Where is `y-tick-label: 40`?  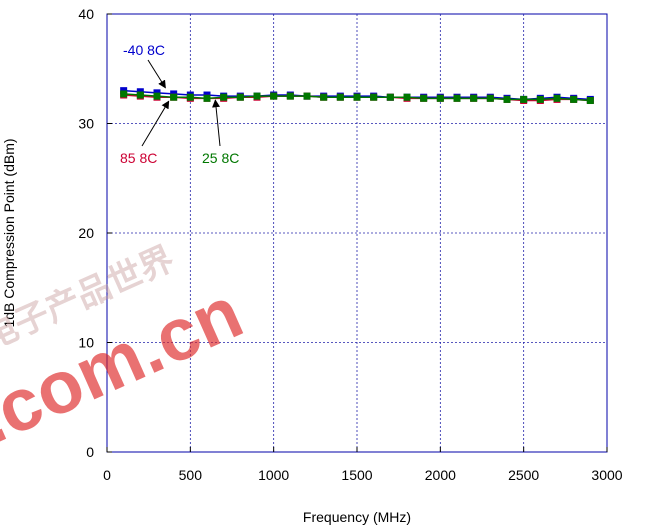 y-tick-label: 40 is located at coordinates (86, 14).